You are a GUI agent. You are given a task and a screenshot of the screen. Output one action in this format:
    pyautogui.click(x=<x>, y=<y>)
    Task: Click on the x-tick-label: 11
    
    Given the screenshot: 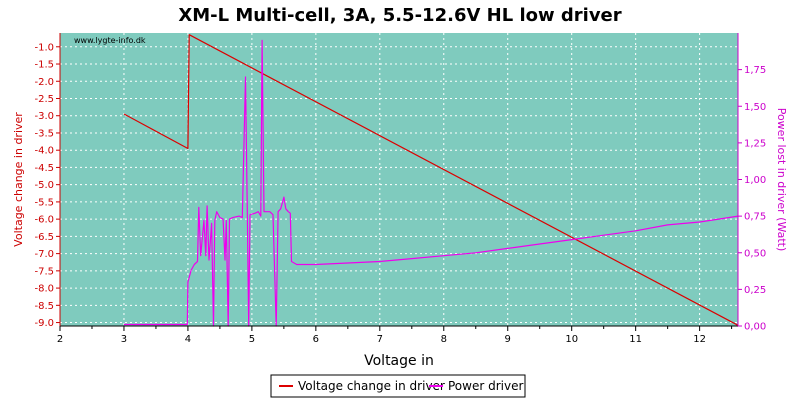 What is the action you would take?
    pyautogui.click(x=635, y=339)
    